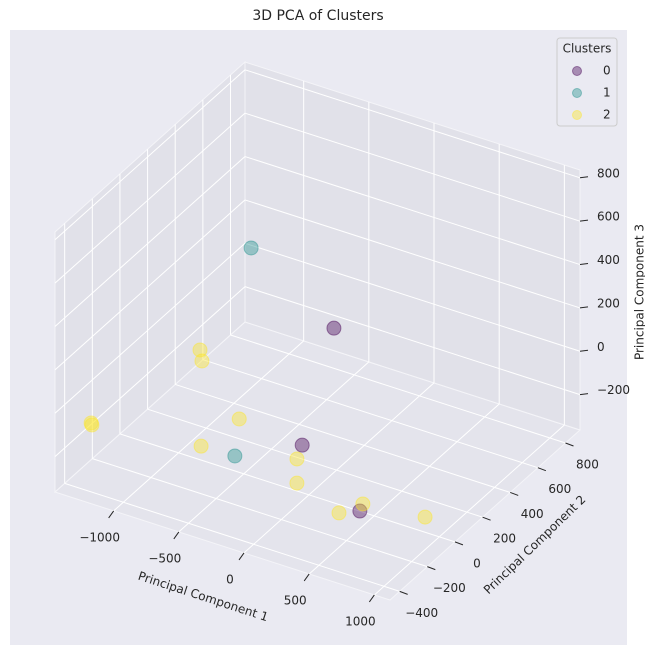 This screenshot has width=645, height=656. What do you see at coordinates (164, 558) in the screenshot?
I see `x-tick-label: −500` at bounding box center [164, 558].